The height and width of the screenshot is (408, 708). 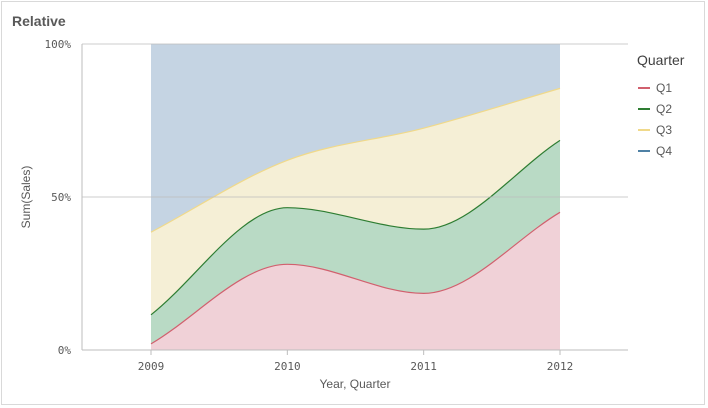 I want to click on x-axis-title: Year, Quarter, so click(x=355, y=384).